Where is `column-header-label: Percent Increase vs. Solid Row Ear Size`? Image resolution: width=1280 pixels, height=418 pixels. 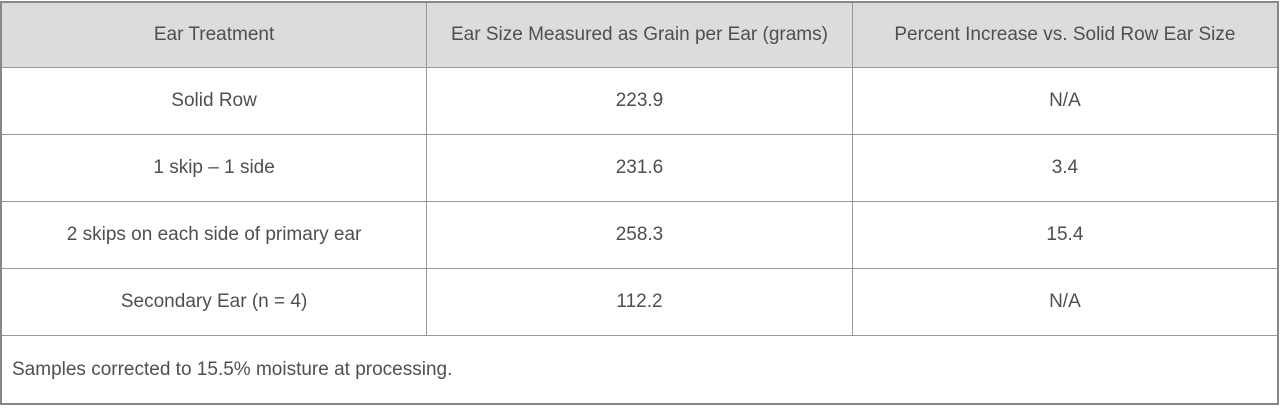
column-header-label: Percent Increase vs. Solid Row Ear Size is located at coordinates (1065, 35).